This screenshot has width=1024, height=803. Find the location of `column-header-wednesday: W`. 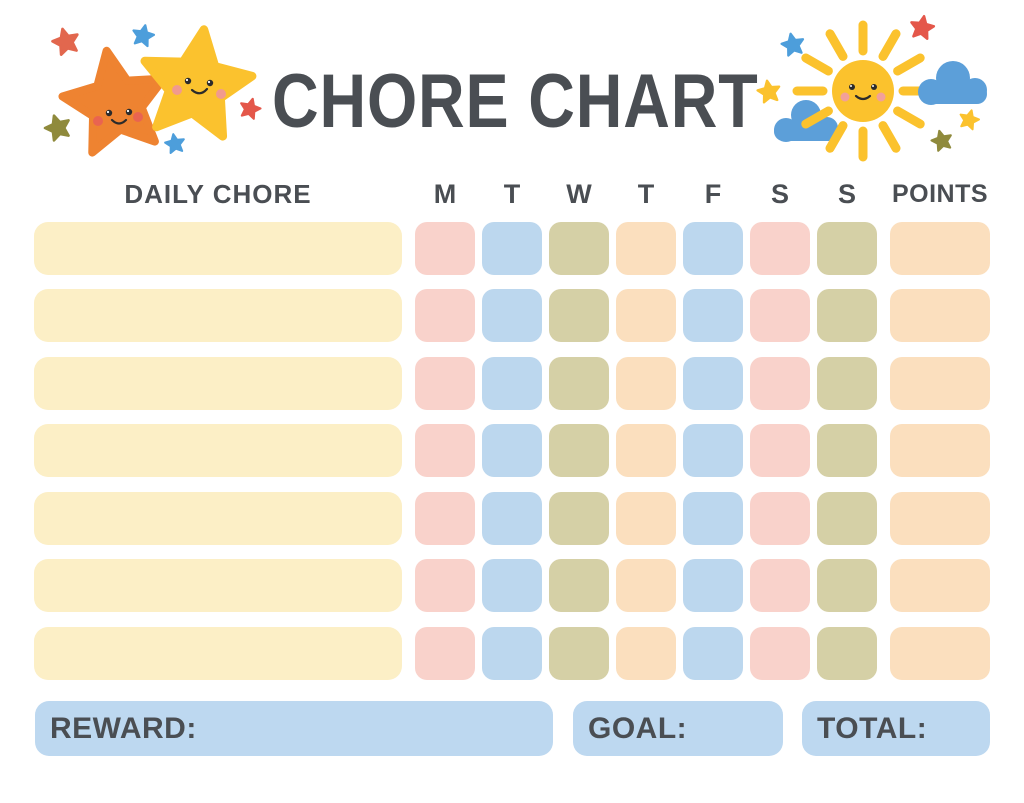

column-header-wednesday: W is located at coordinates (579, 194).